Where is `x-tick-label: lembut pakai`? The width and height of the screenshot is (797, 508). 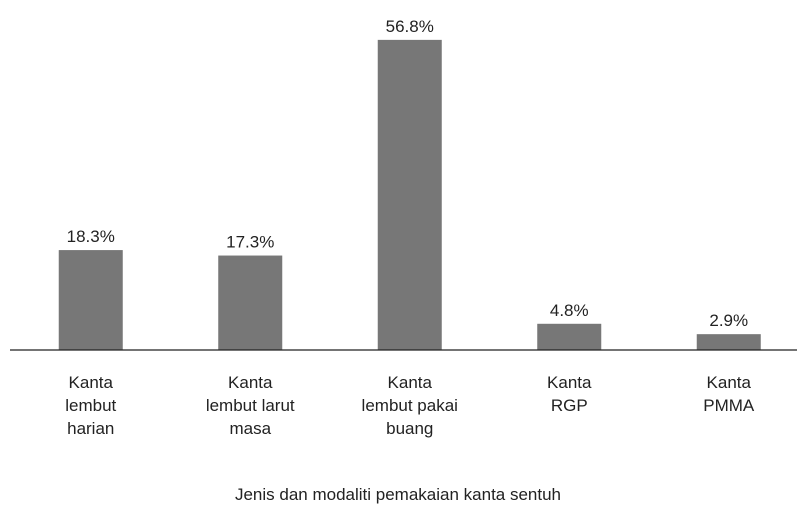
x-tick-label: lembut pakai is located at coordinates (410, 405).